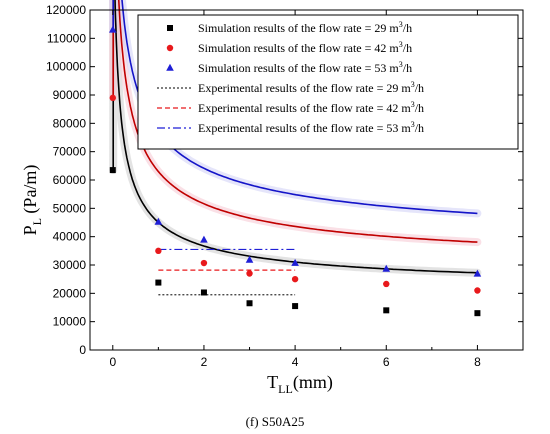 This screenshot has height=434, width=550. I want to click on y-tick-label: 60000, so click(70, 180).